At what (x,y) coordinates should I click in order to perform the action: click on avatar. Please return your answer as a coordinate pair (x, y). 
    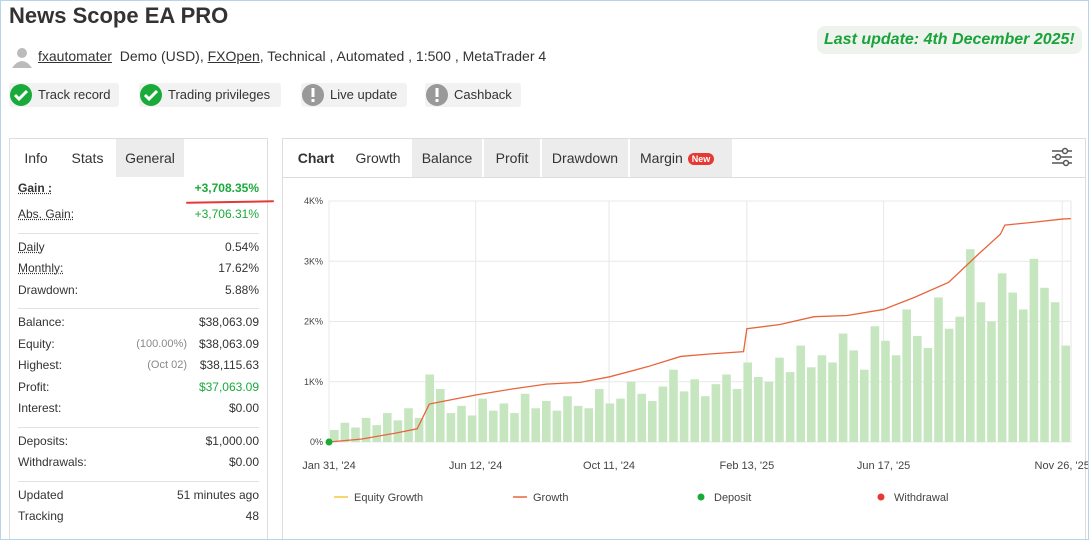
    Looking at the image, I should click on (22, 58).